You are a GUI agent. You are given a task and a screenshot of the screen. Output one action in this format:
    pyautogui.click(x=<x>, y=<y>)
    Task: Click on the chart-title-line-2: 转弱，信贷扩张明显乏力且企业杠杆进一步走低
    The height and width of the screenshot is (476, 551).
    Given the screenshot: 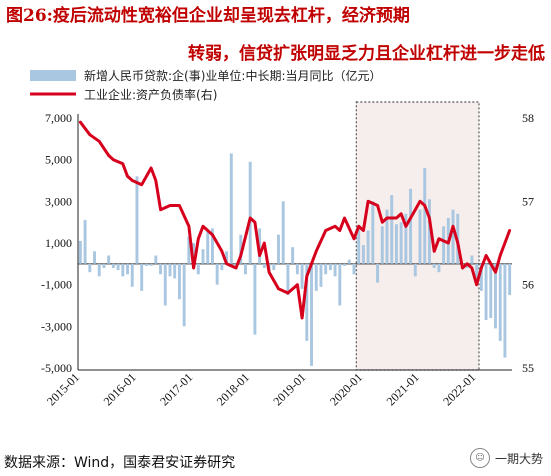 What is the action you would take?
    pyautogui.click(x=366, y=54)
    